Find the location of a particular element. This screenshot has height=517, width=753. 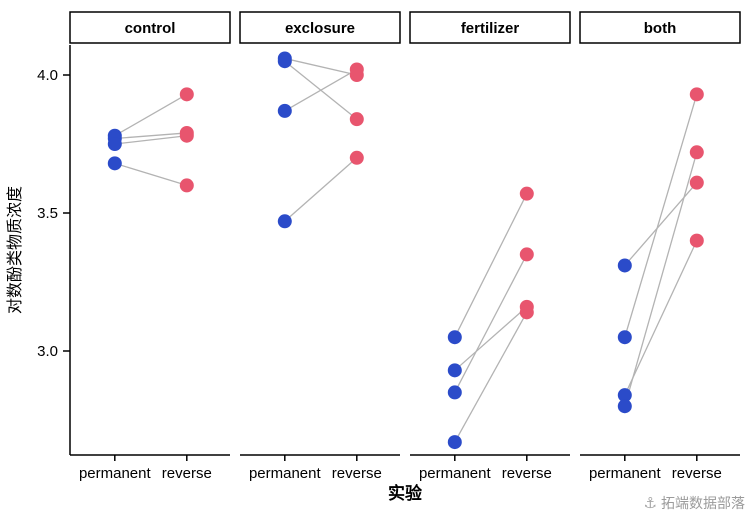

y-axis-title: 对数酚类物质浓度 is located at coordinates (15, 250).